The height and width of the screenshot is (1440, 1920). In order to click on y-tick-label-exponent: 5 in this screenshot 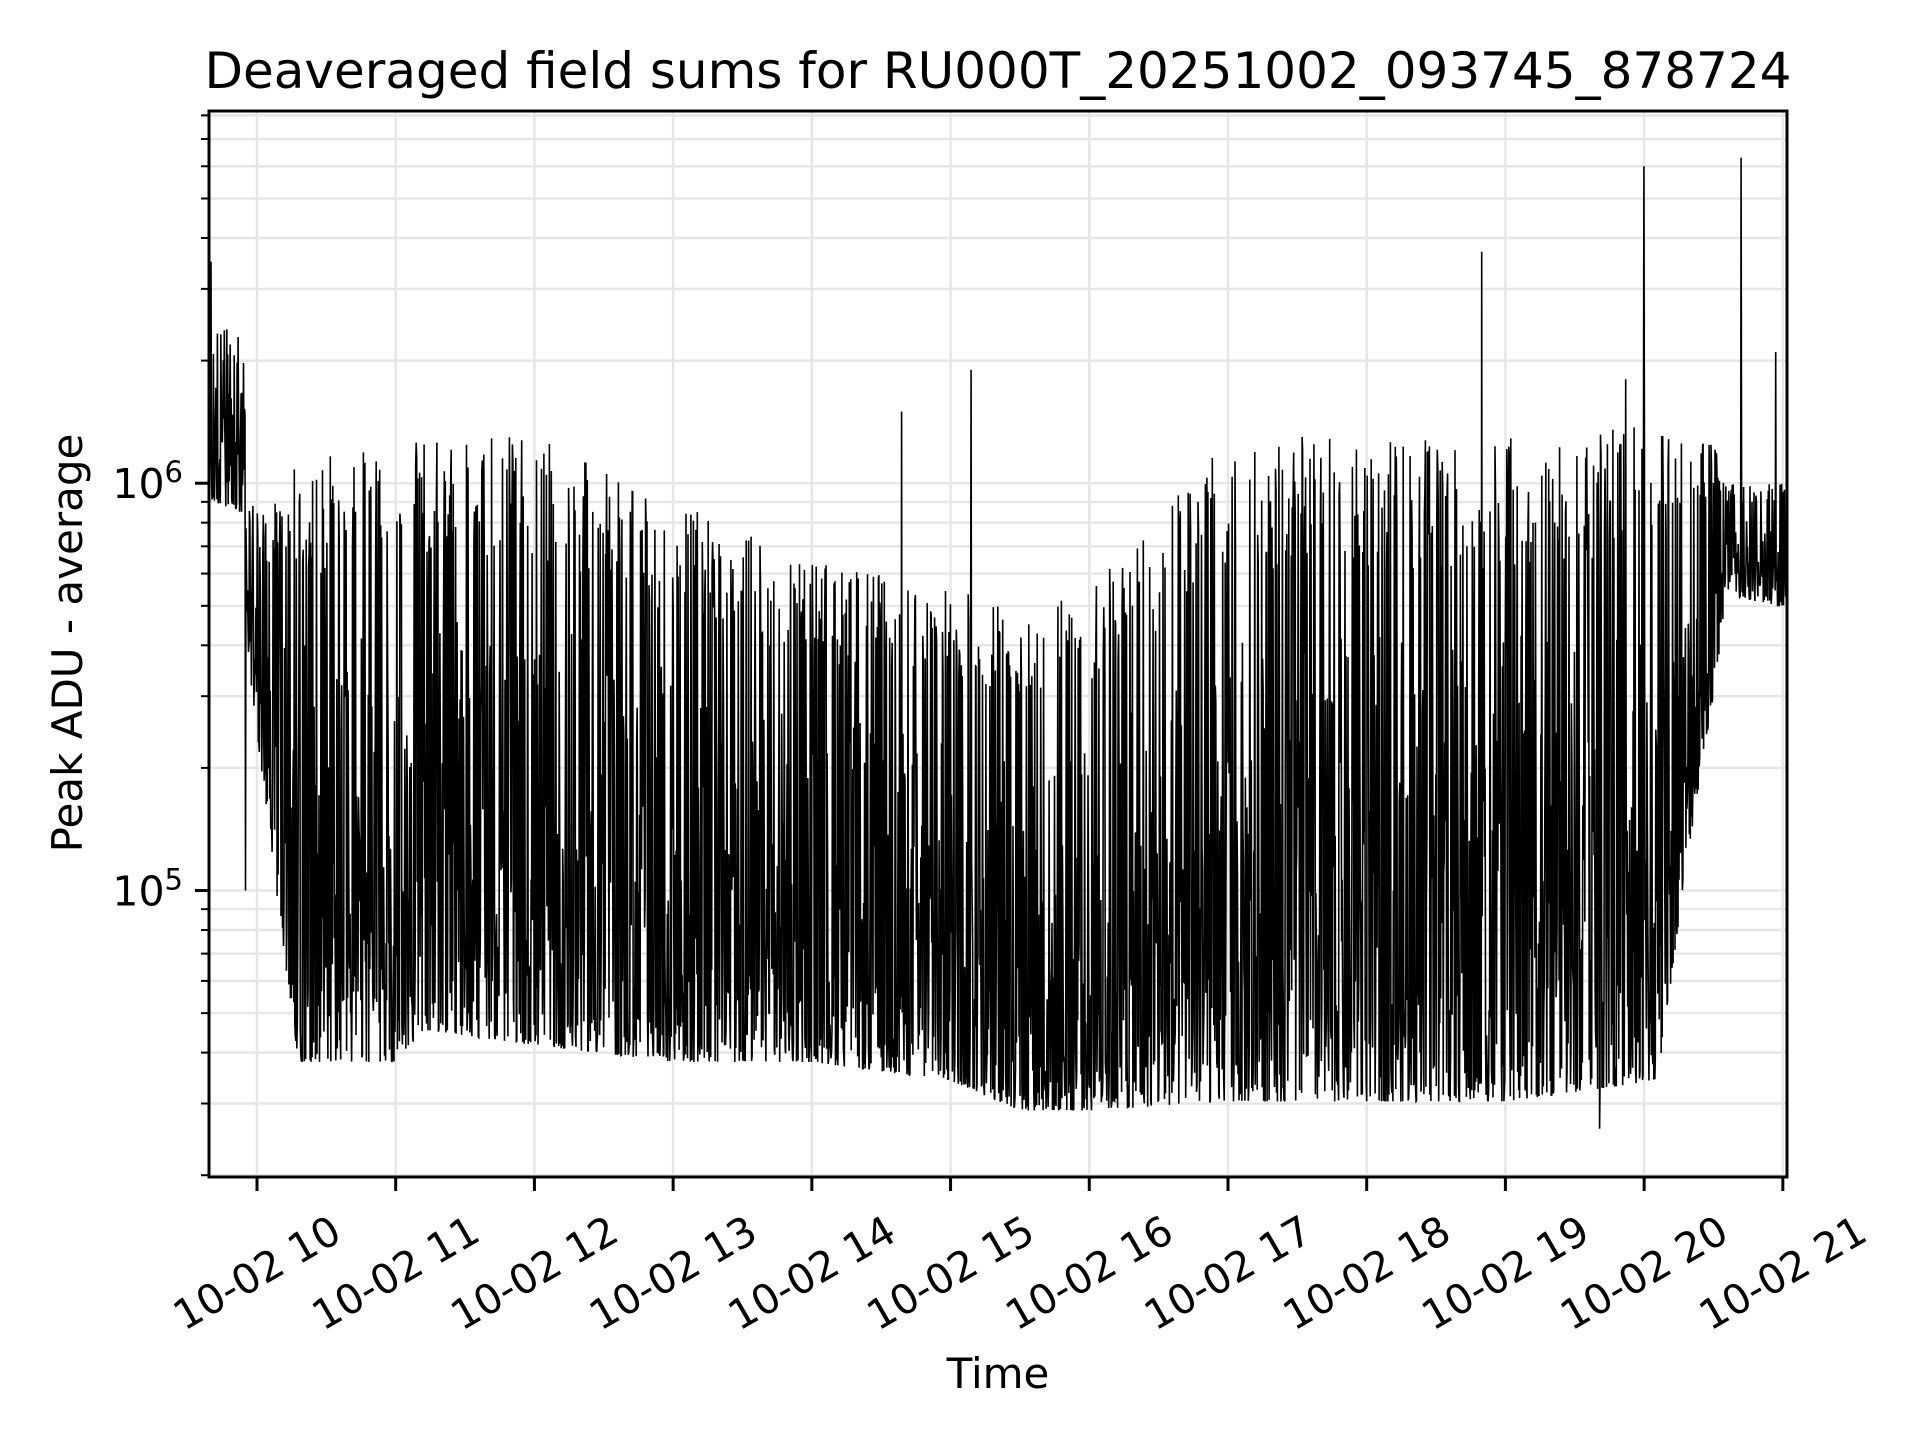, I will do `click(174, 880)`.